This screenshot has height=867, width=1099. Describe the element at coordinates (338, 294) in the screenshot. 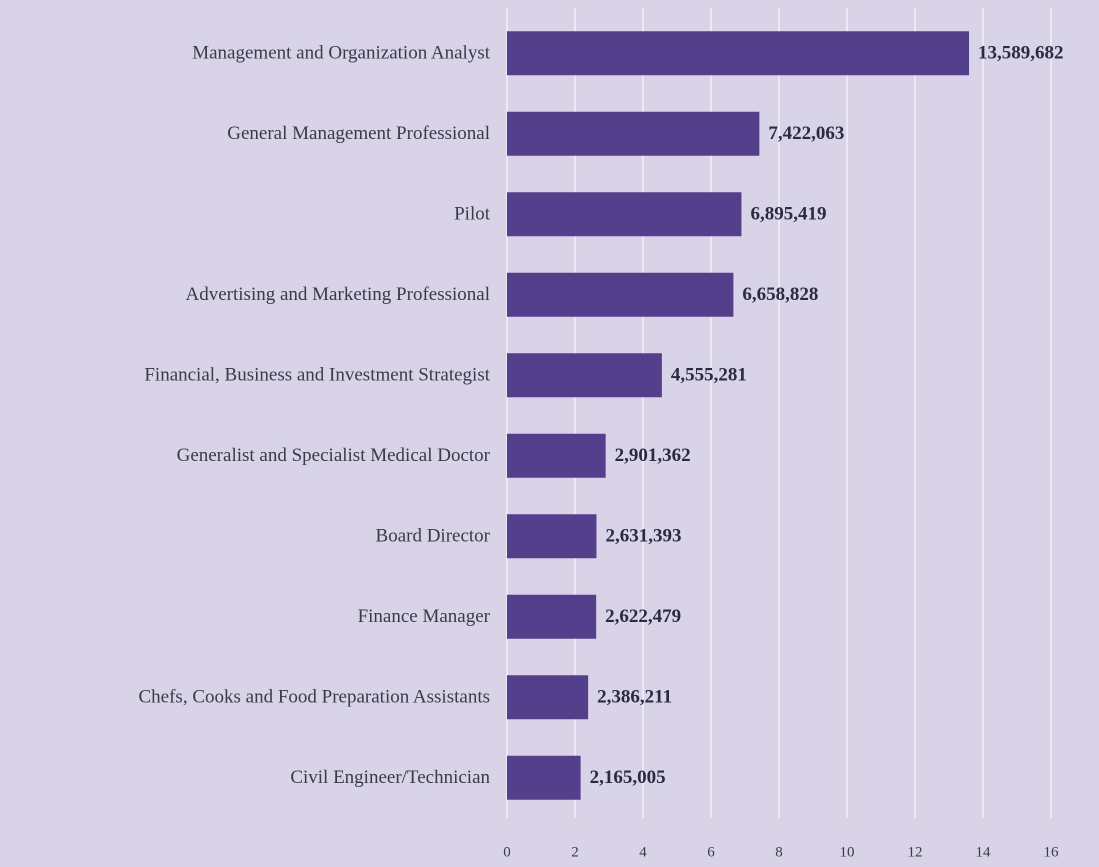

I see `category-label: Advertising and Marketing Professional` at that location.